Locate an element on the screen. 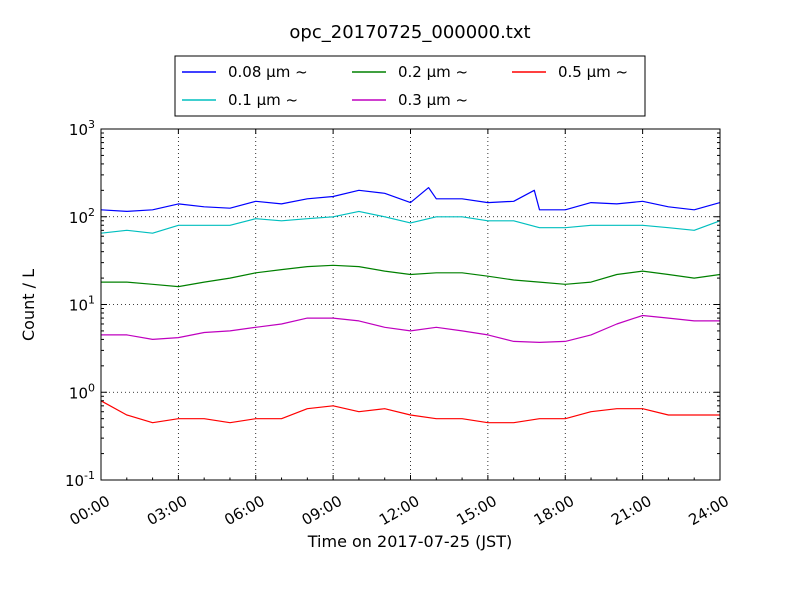 Image resolution: width=800 pixels, height=600 pixels. x-tick-label: 21:00 is located at coordinates (631, 510).